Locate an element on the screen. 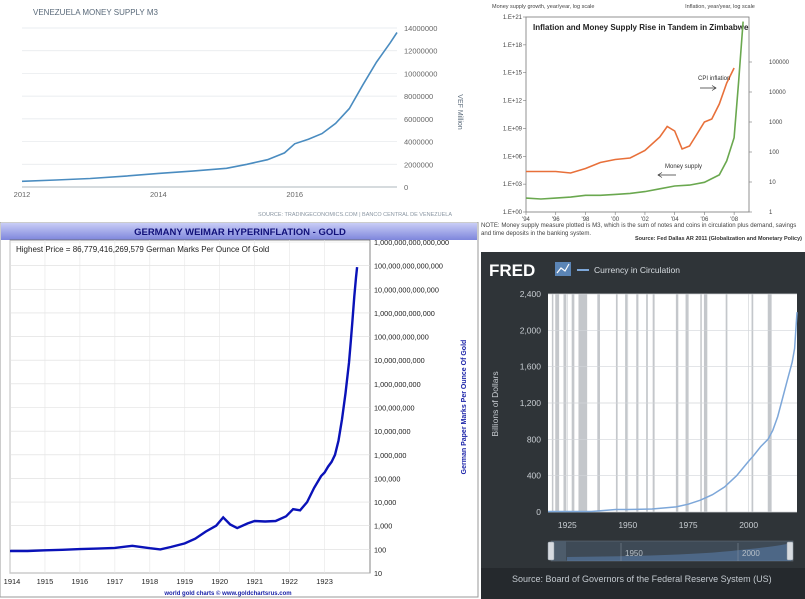 Image resolution: width=805 pixels, height=599 pixels. weimar-x-tick-label: 1916 is located at coordinates (80, 581).